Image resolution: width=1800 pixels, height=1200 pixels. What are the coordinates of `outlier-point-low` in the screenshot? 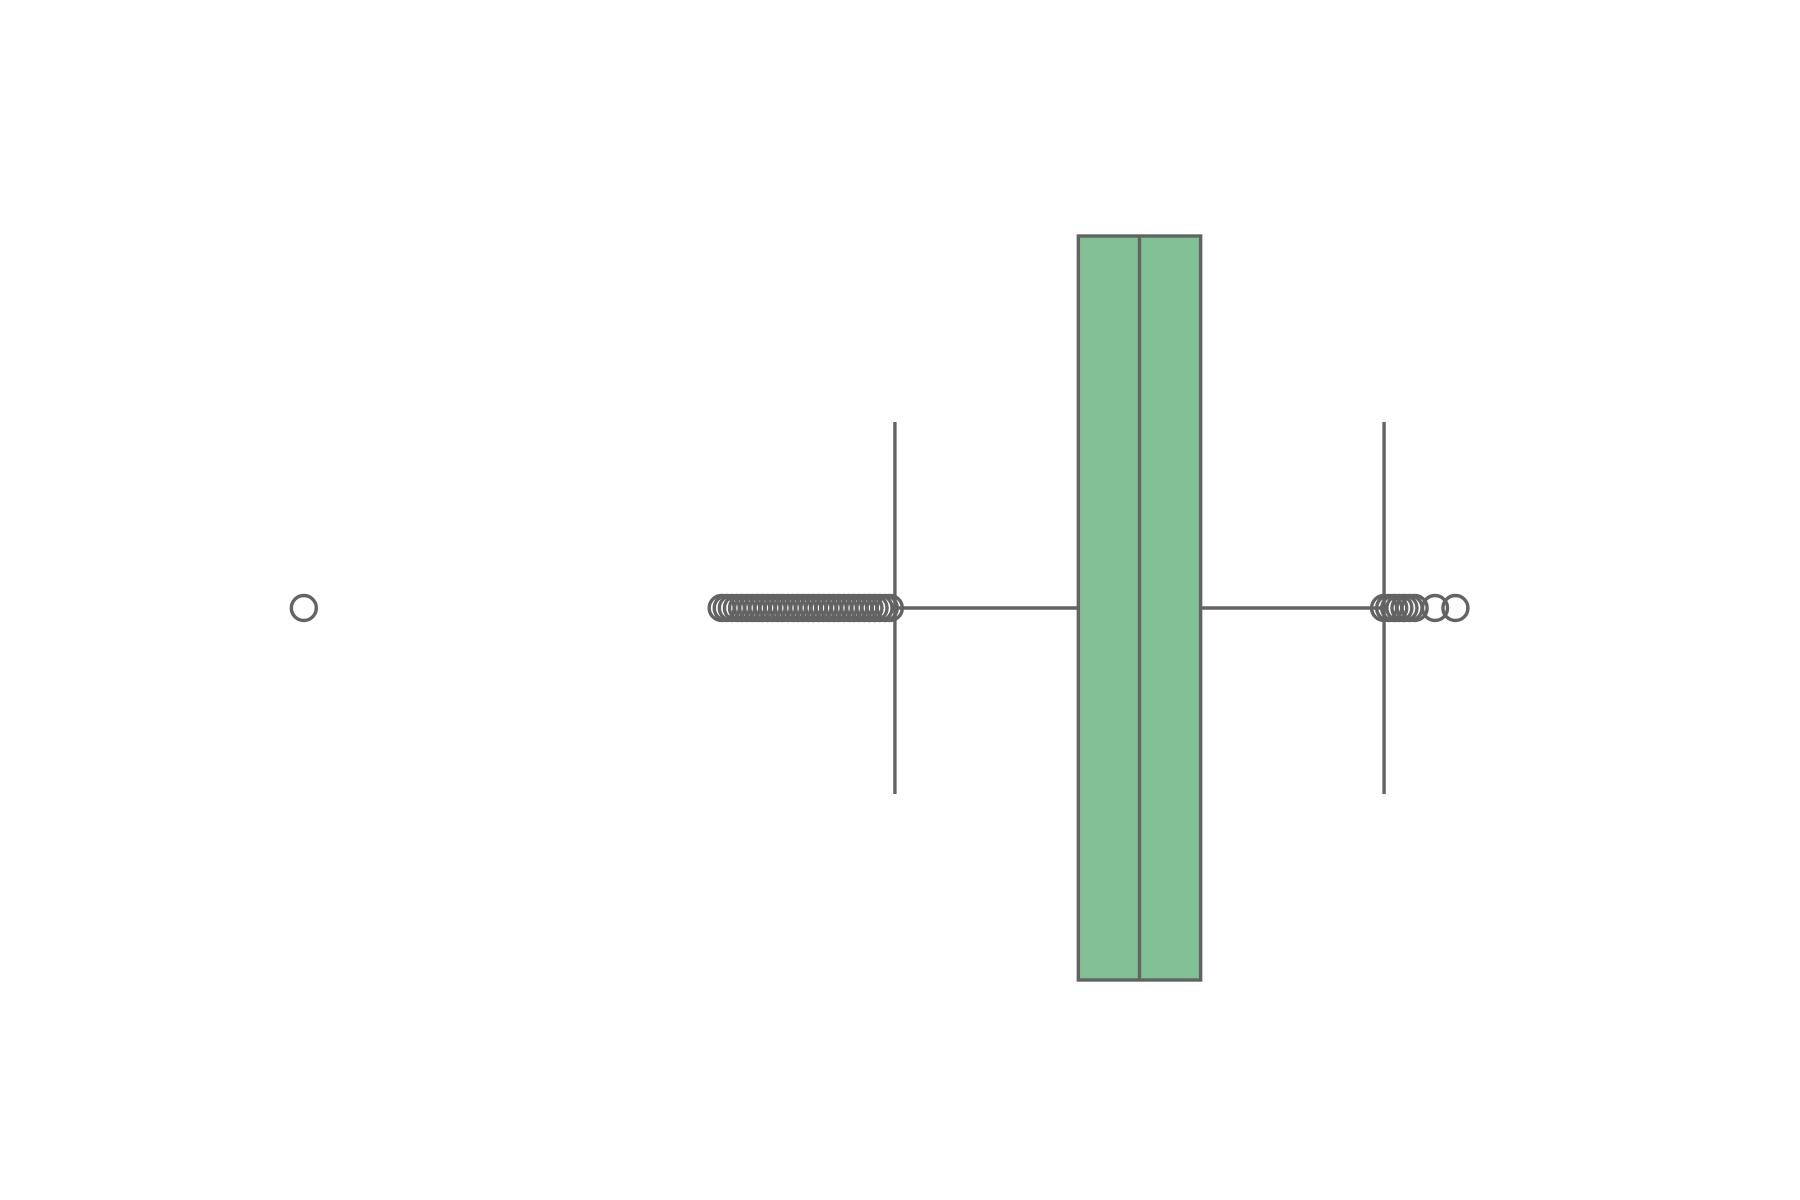 It's located at (304, 608).